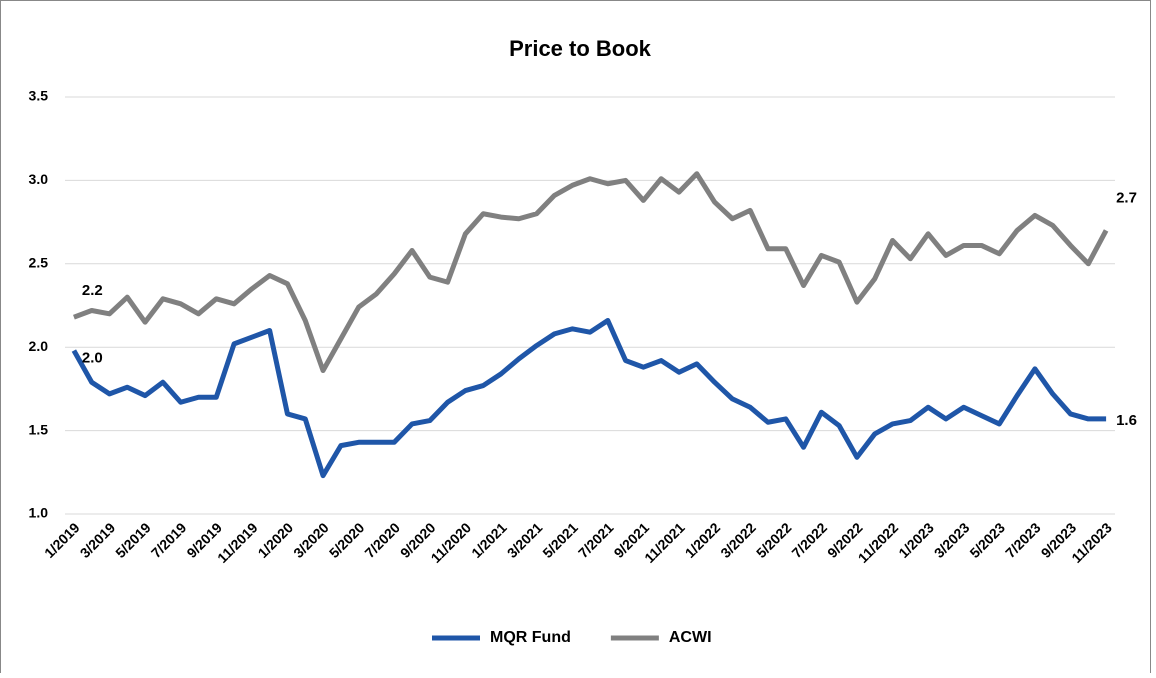  Describe the element at coordinates (39, 429) in the screenshot. I see `y-tick-label: 1.5` at that location.